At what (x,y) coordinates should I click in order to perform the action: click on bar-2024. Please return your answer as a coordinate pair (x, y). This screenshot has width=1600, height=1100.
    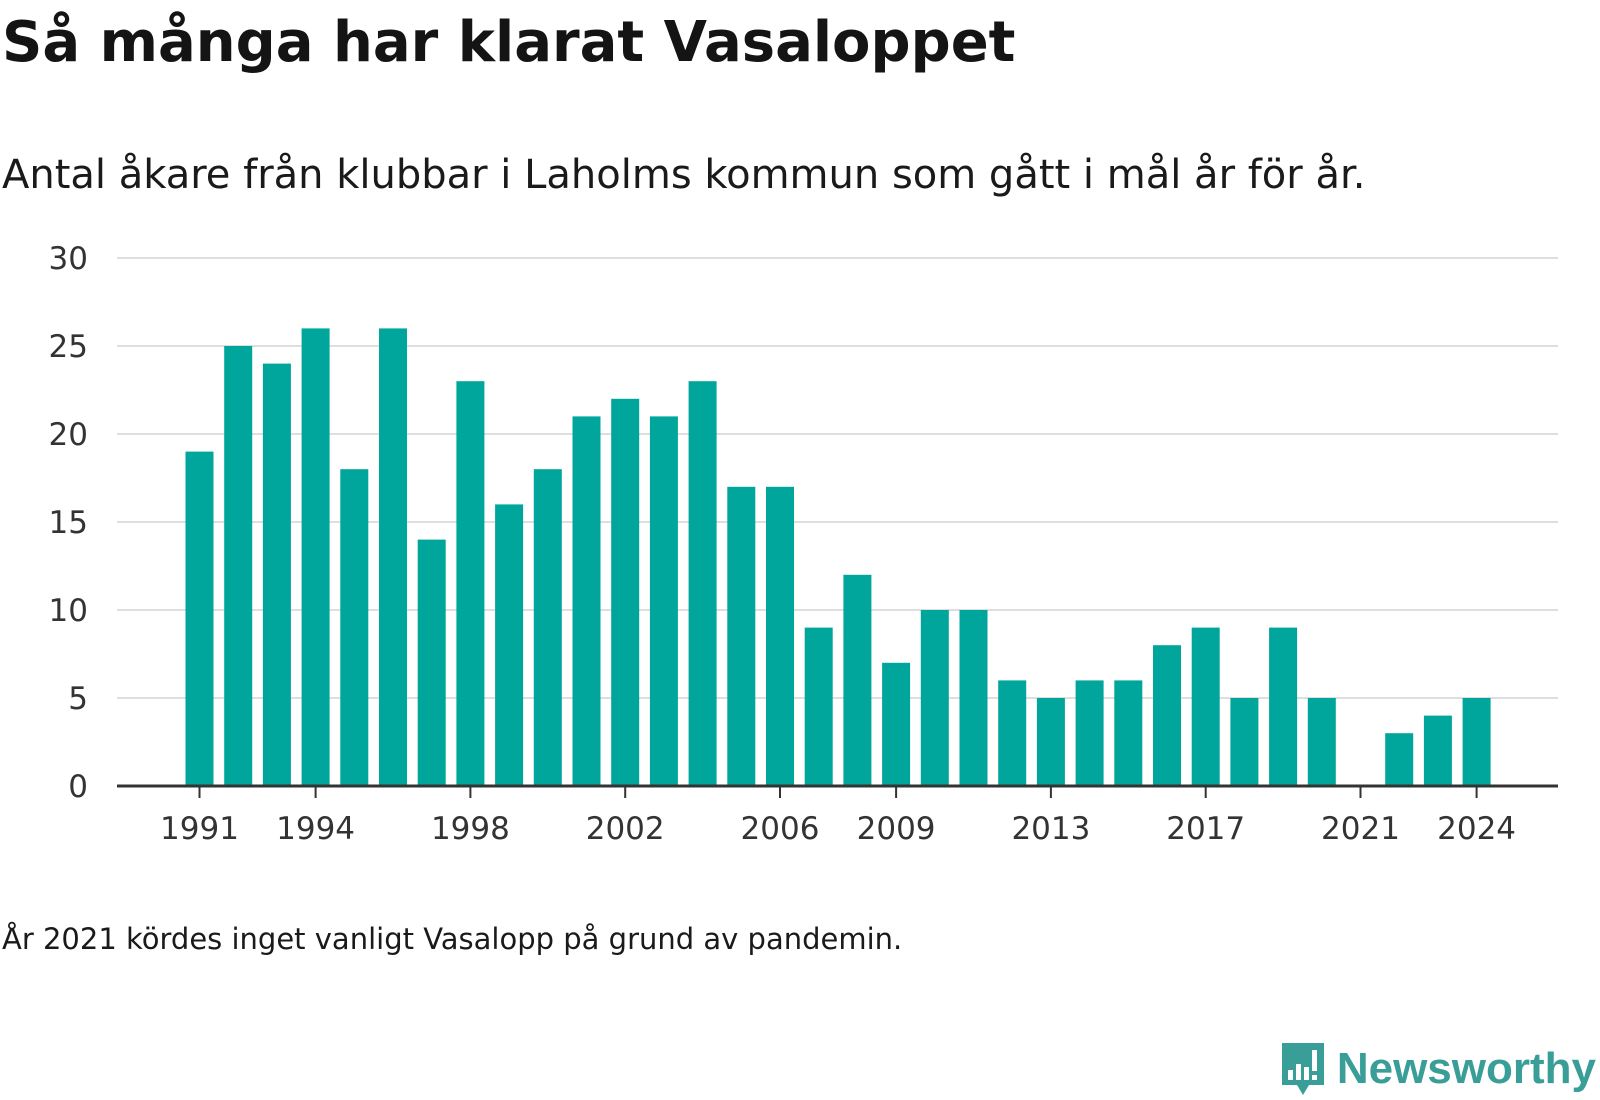
    Looking at the image, I should click on (1476, 742).